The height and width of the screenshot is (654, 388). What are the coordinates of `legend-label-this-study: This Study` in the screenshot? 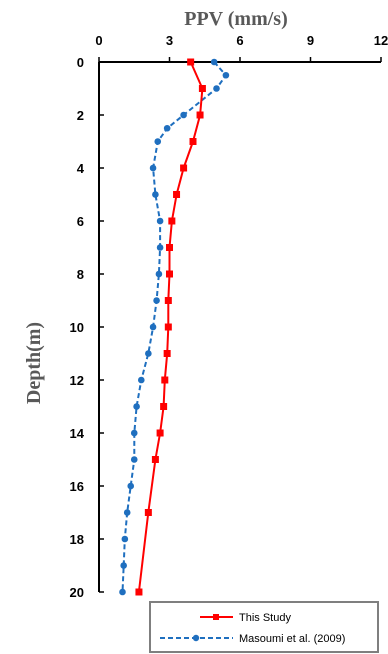 It's located at (265, 618).